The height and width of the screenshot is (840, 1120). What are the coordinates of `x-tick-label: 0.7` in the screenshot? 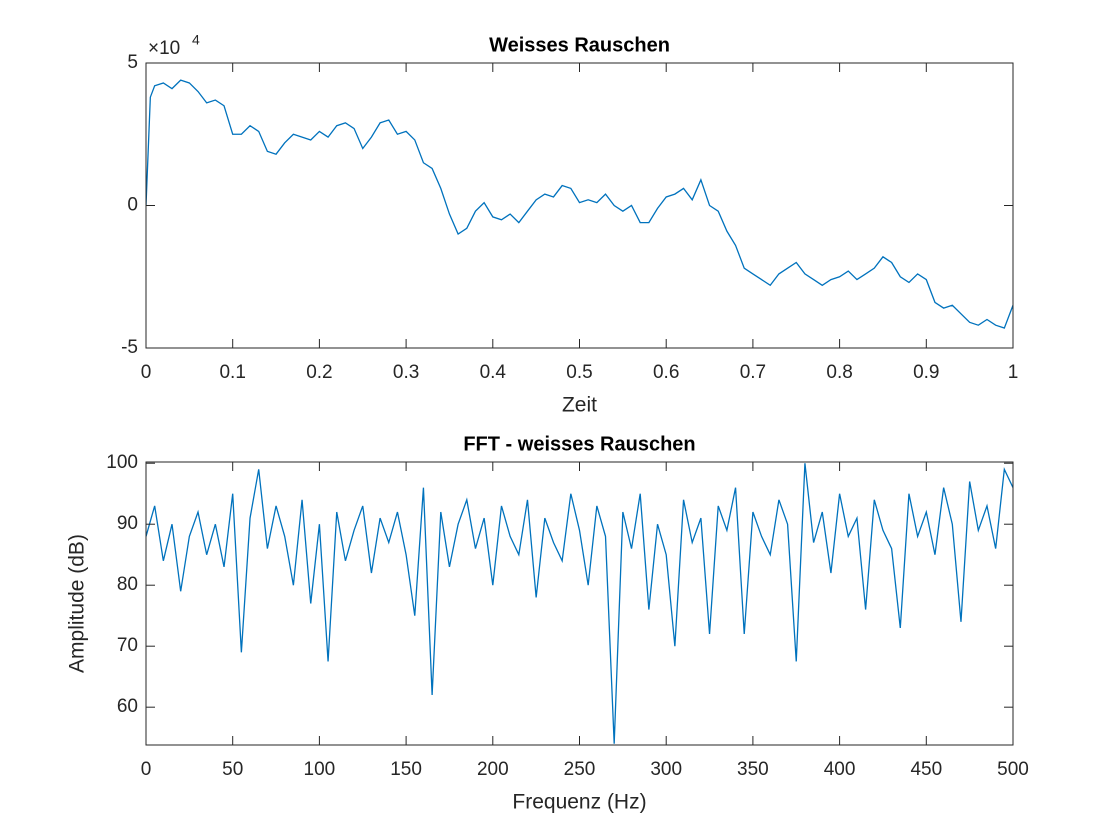 It's located at (753, 372).